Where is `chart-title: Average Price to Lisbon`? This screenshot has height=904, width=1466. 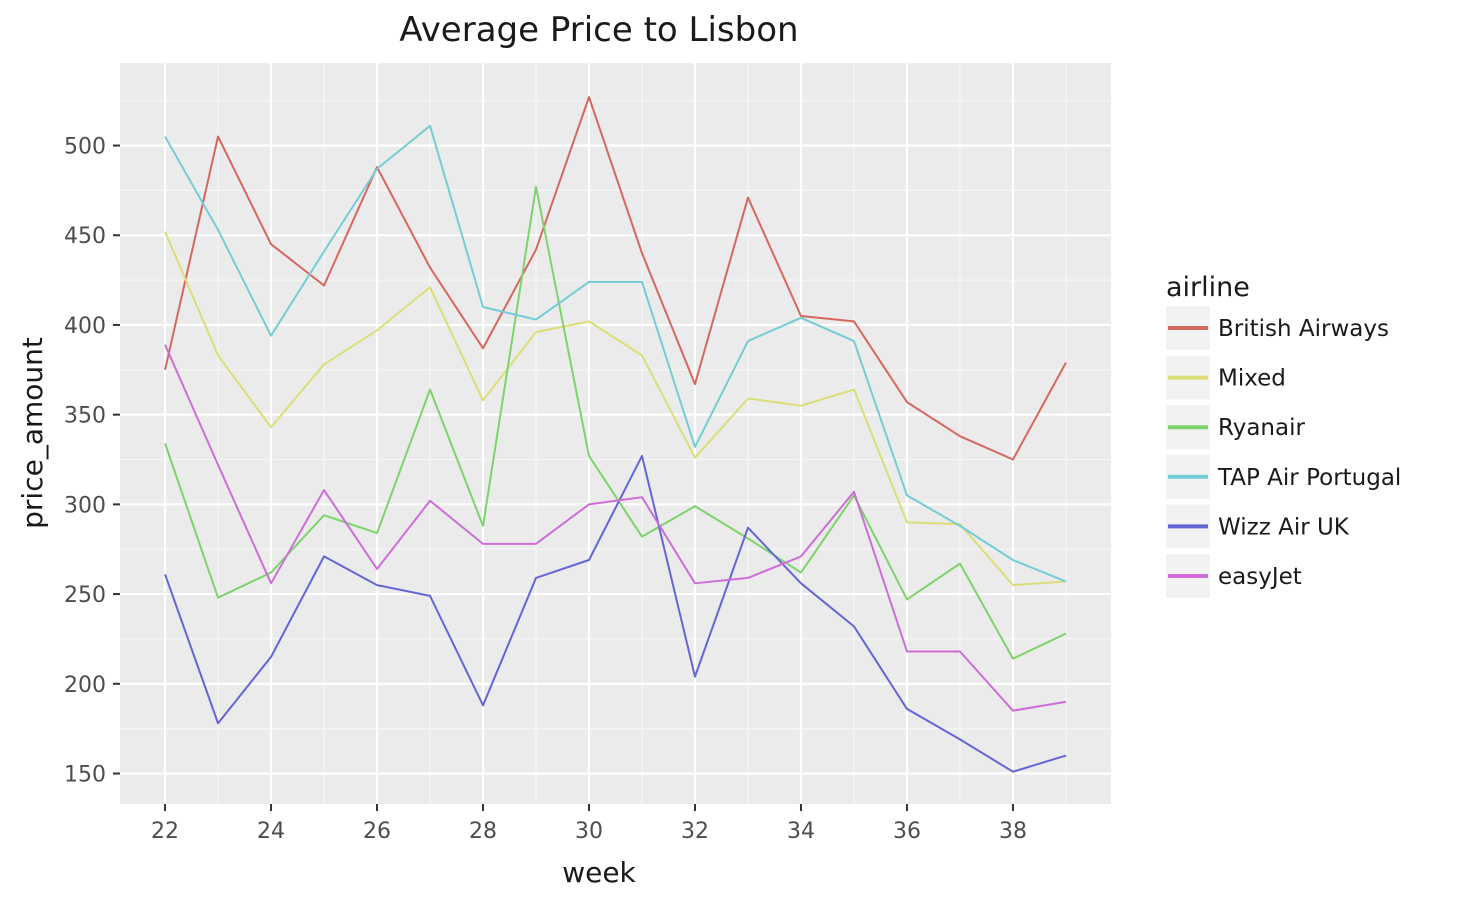
chart-title: Average Price to Lisbon is located at coordinates (598, 30).